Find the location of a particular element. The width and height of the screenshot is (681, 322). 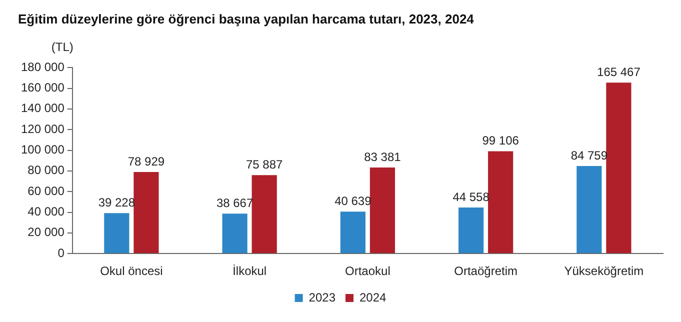

legend-label: 2023 is located at coordinates (322, 297).